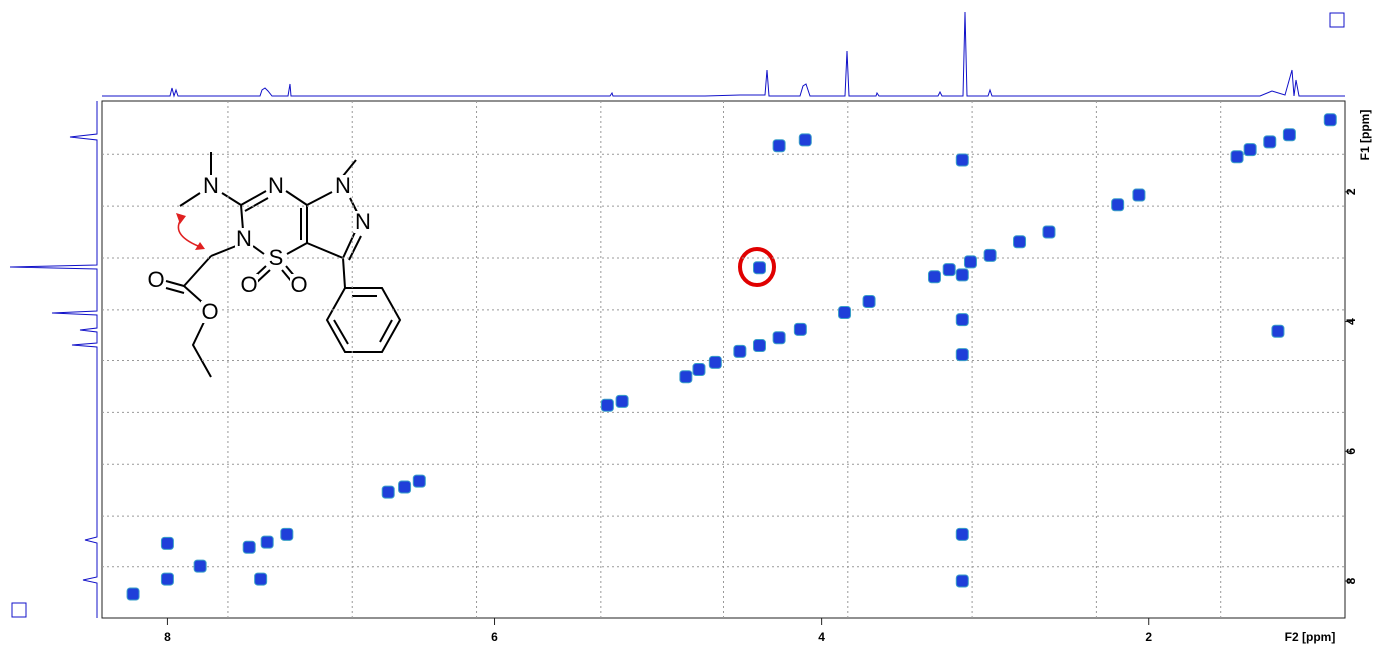 This screenshot has height=647, width=1373. Describe the element at coordinates (167, 637) in the screenshot. I see `x-tick-label: 8` at that location.